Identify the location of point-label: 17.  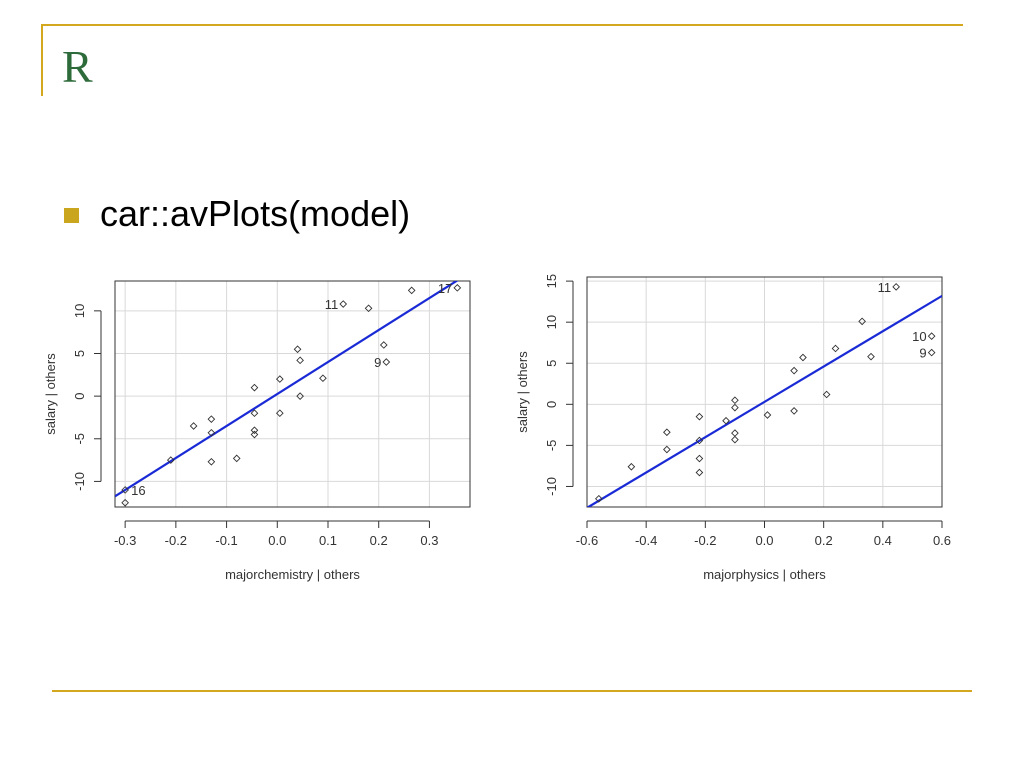
(445, 288).